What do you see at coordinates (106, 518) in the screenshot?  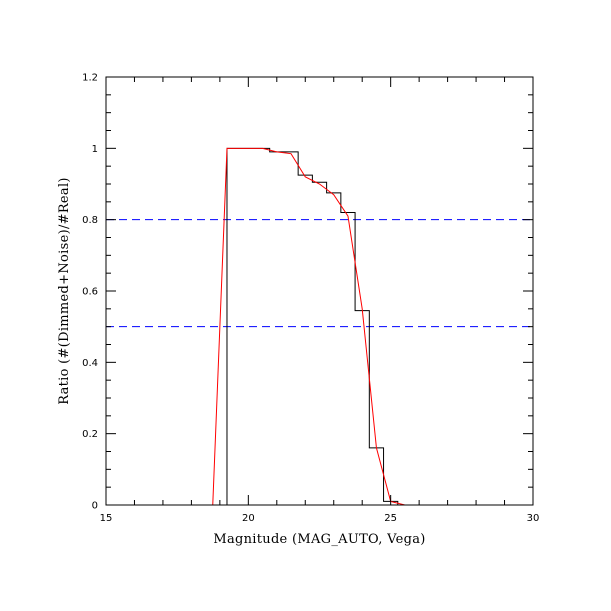 I see `x-tick-label: 15` at bounding box center [106, 518].